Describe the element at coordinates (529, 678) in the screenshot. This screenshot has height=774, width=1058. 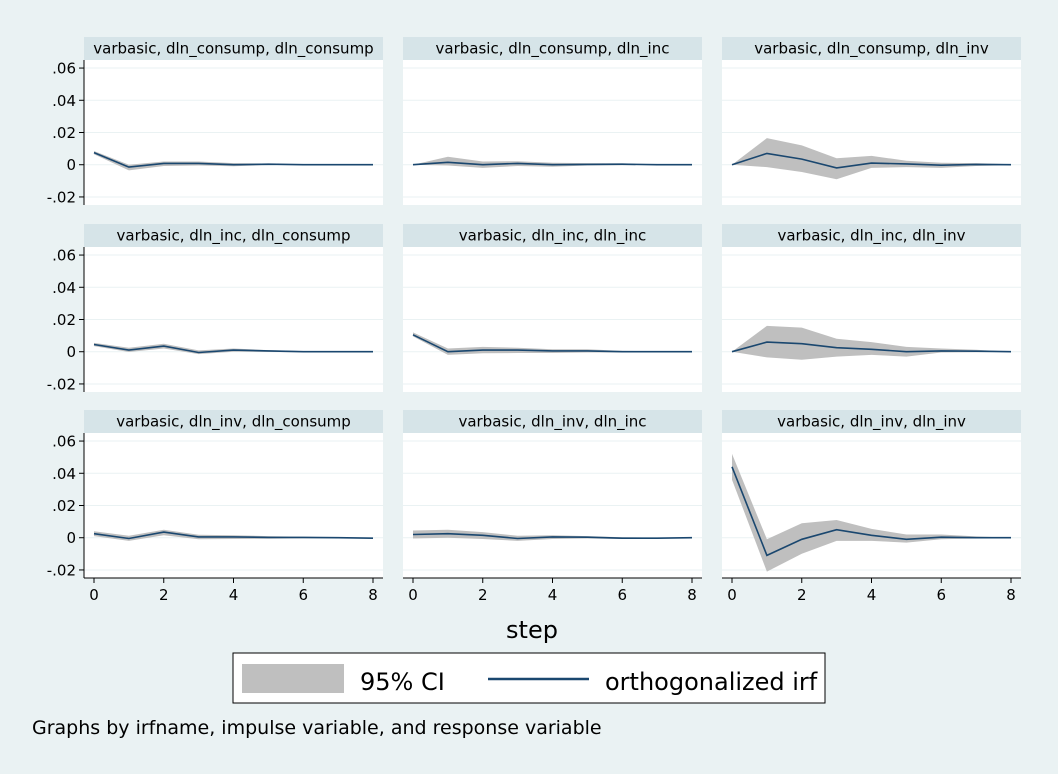
I see `legend: 95% CI orthogonalized irf` at that location.